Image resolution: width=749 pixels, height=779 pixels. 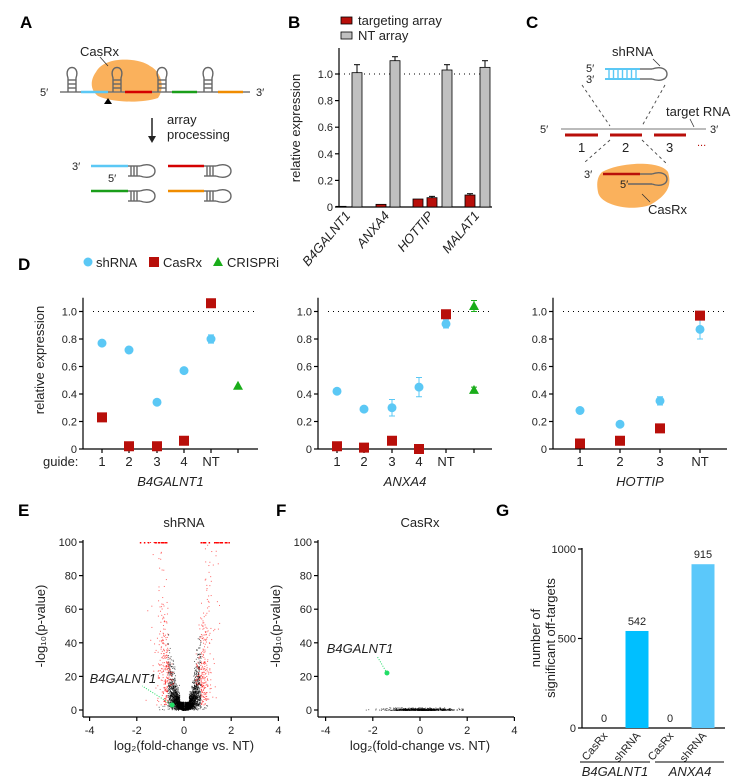 I want to click on y-tick-label: 0.8, so click(x=304, y=340).